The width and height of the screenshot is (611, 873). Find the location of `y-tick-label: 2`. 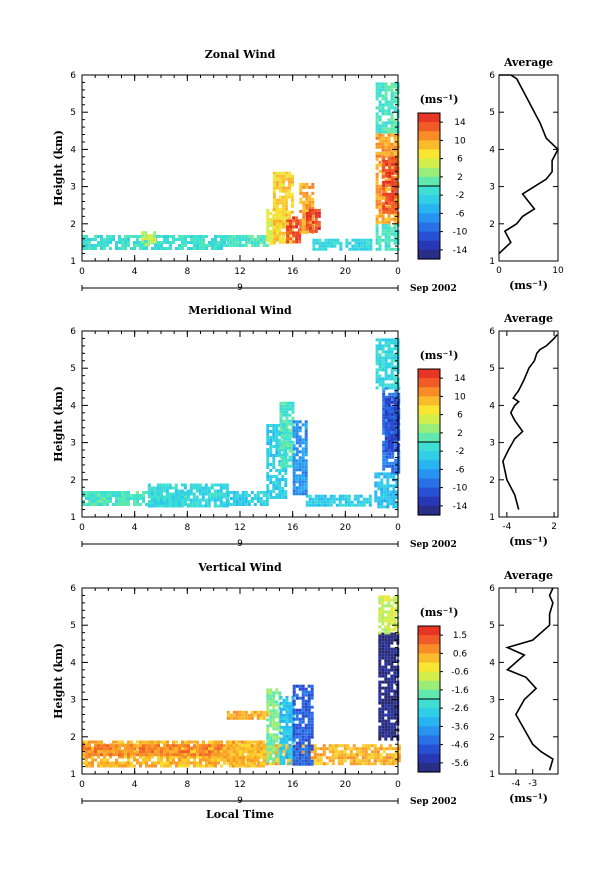

y-tick-label: 2 is located at coordinates (73, 481).